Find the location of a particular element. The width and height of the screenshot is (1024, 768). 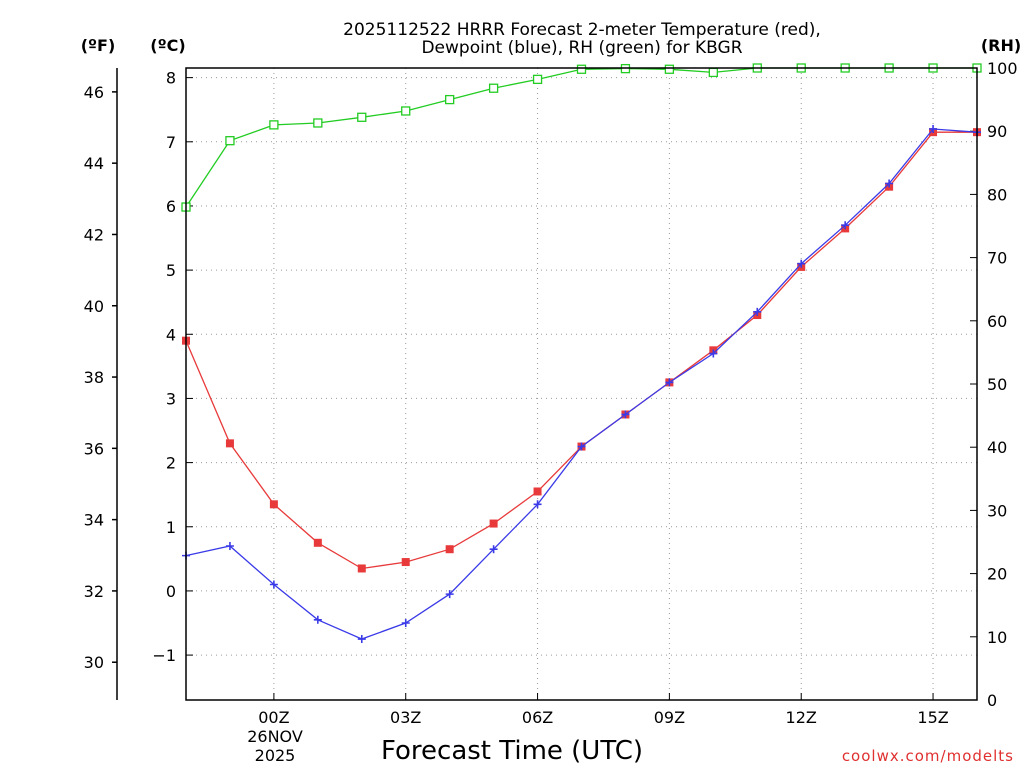

rh-tick-label: 10 is located at coordinates (997, 637).